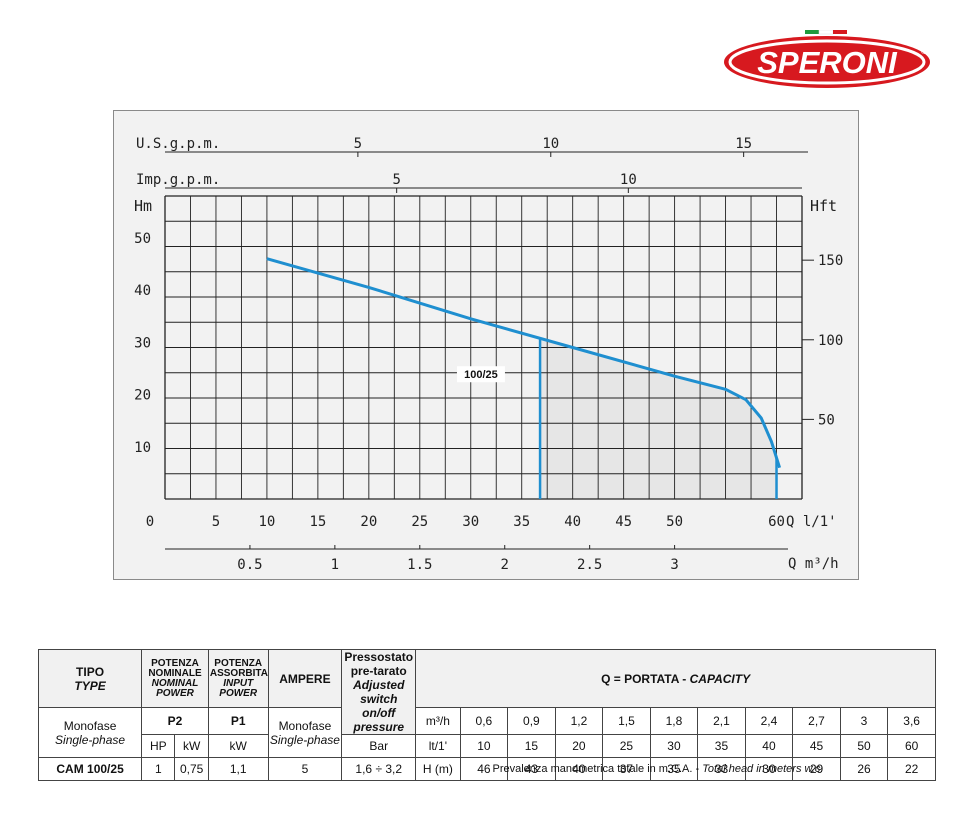  What do you see at coordinates (674, 746) in the screenshot?
I see `lt-cell: 30` at bounding box center [674, 746].